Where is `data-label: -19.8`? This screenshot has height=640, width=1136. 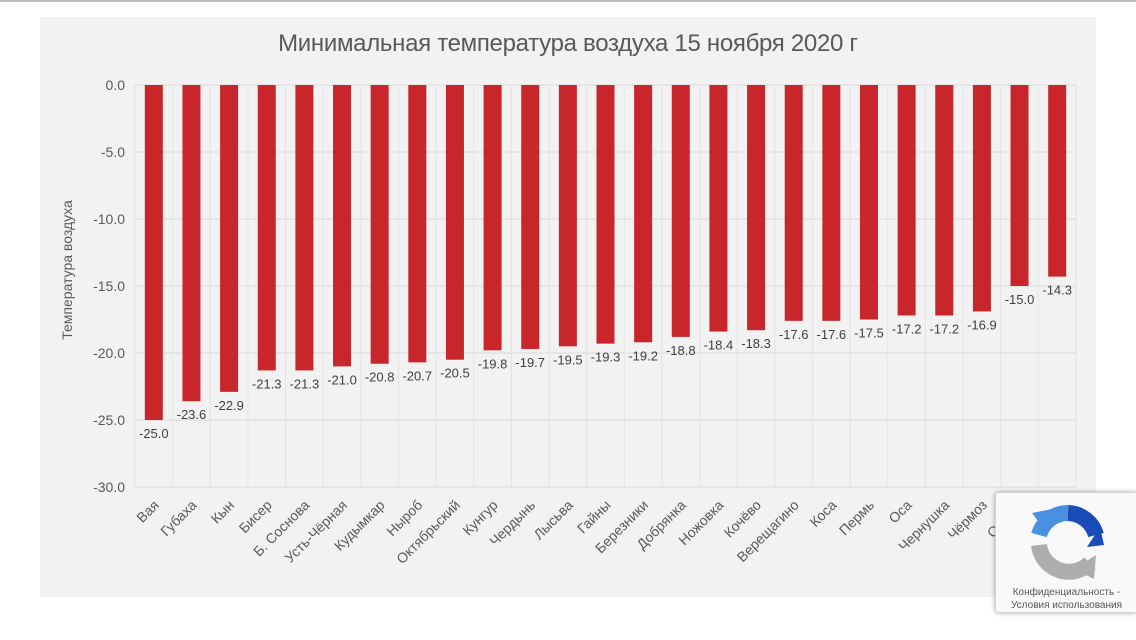
data-label: -19.8 is located at coordinates (493, 363).